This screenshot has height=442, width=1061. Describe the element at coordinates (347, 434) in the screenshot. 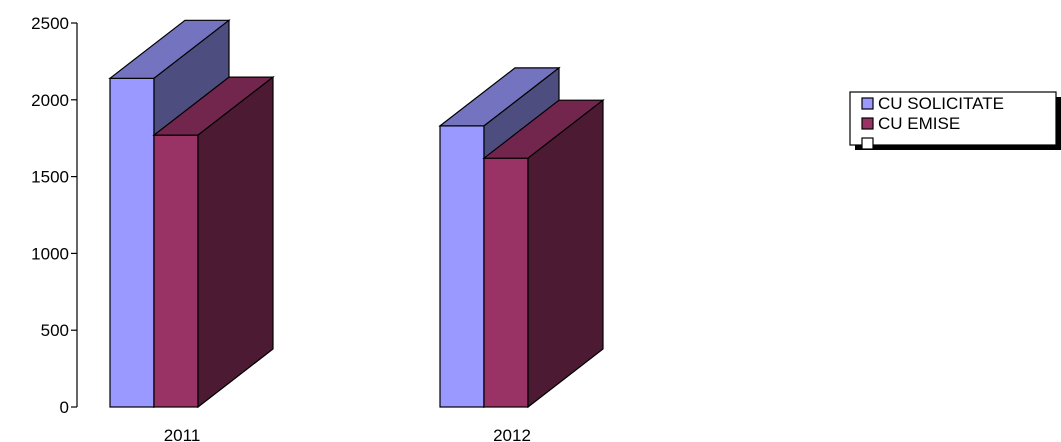

I see `category-labels: 2011 2012` at that location.